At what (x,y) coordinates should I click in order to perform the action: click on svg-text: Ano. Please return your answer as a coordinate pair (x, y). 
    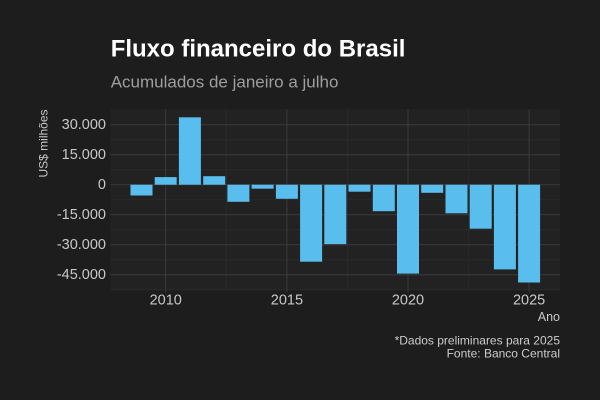
    Looking at the image, I should click on (549, 317).